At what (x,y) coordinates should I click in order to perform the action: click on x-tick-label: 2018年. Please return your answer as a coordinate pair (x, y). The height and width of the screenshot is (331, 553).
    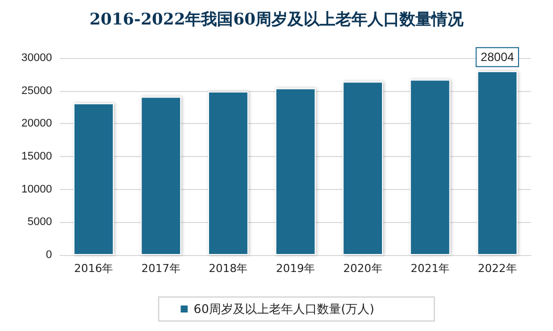
    Looking at the image, I should click on (228, 268).